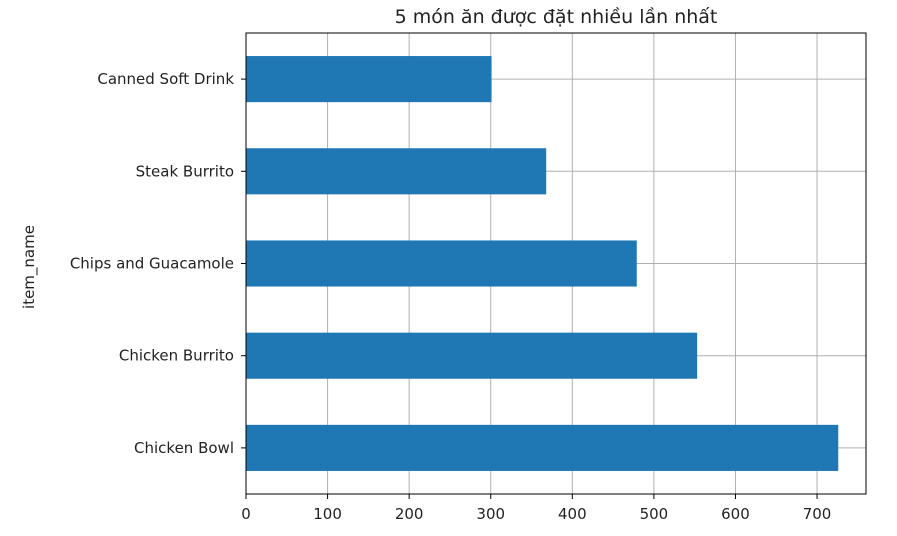 The height and width of the screenshot is (536, 897). What do you see at coordinates (472, 355) in the screenshot?
I see `bar-chicken-burrito` at bounding box center [472, 355].